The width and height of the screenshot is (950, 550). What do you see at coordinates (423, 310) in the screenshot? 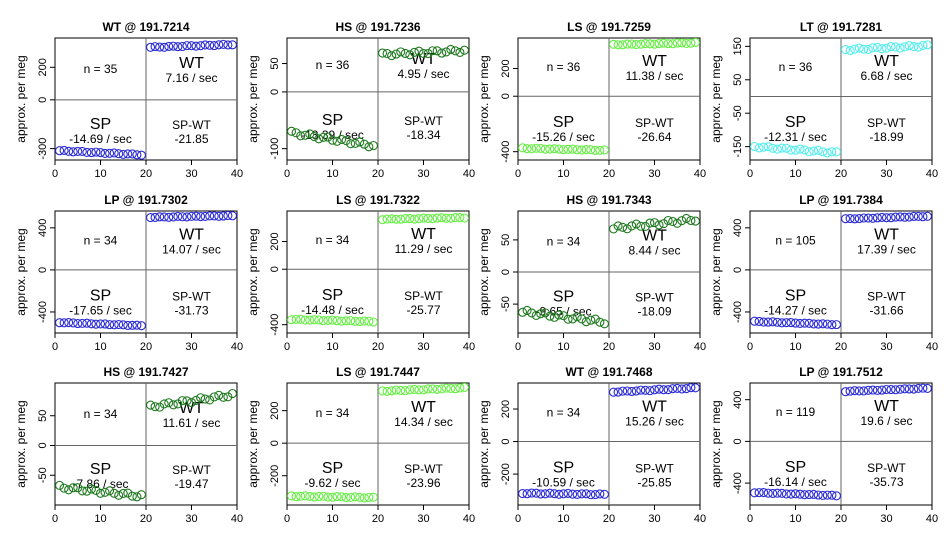
I see `sp-wt-value: -25.77` at bounding box center [423, 310].